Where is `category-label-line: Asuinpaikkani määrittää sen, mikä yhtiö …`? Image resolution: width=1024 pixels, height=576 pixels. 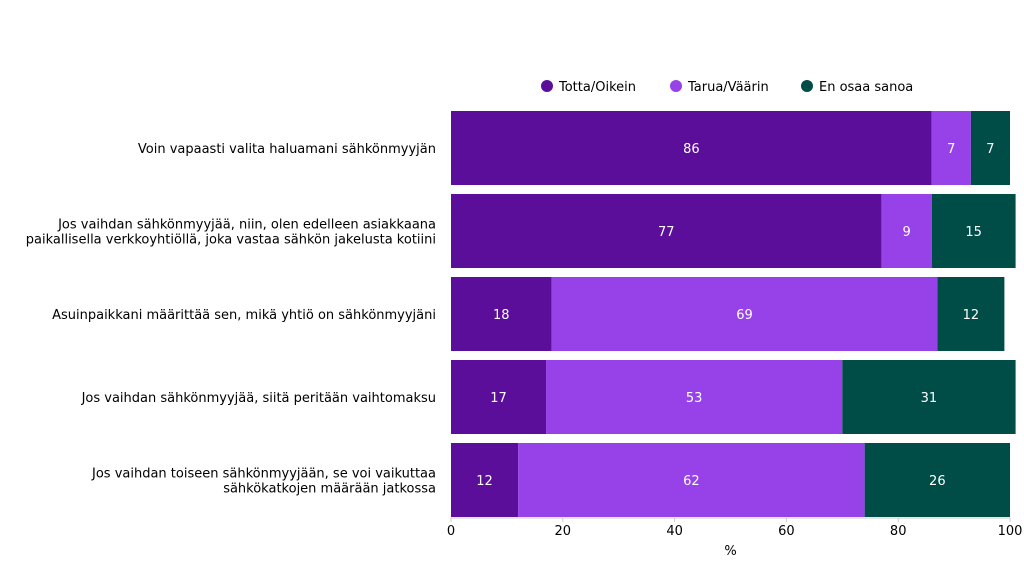
category-label-line: Asuinpaikkani määrittää sen, mikä yhtiö … is located at coordinates (244, 315).